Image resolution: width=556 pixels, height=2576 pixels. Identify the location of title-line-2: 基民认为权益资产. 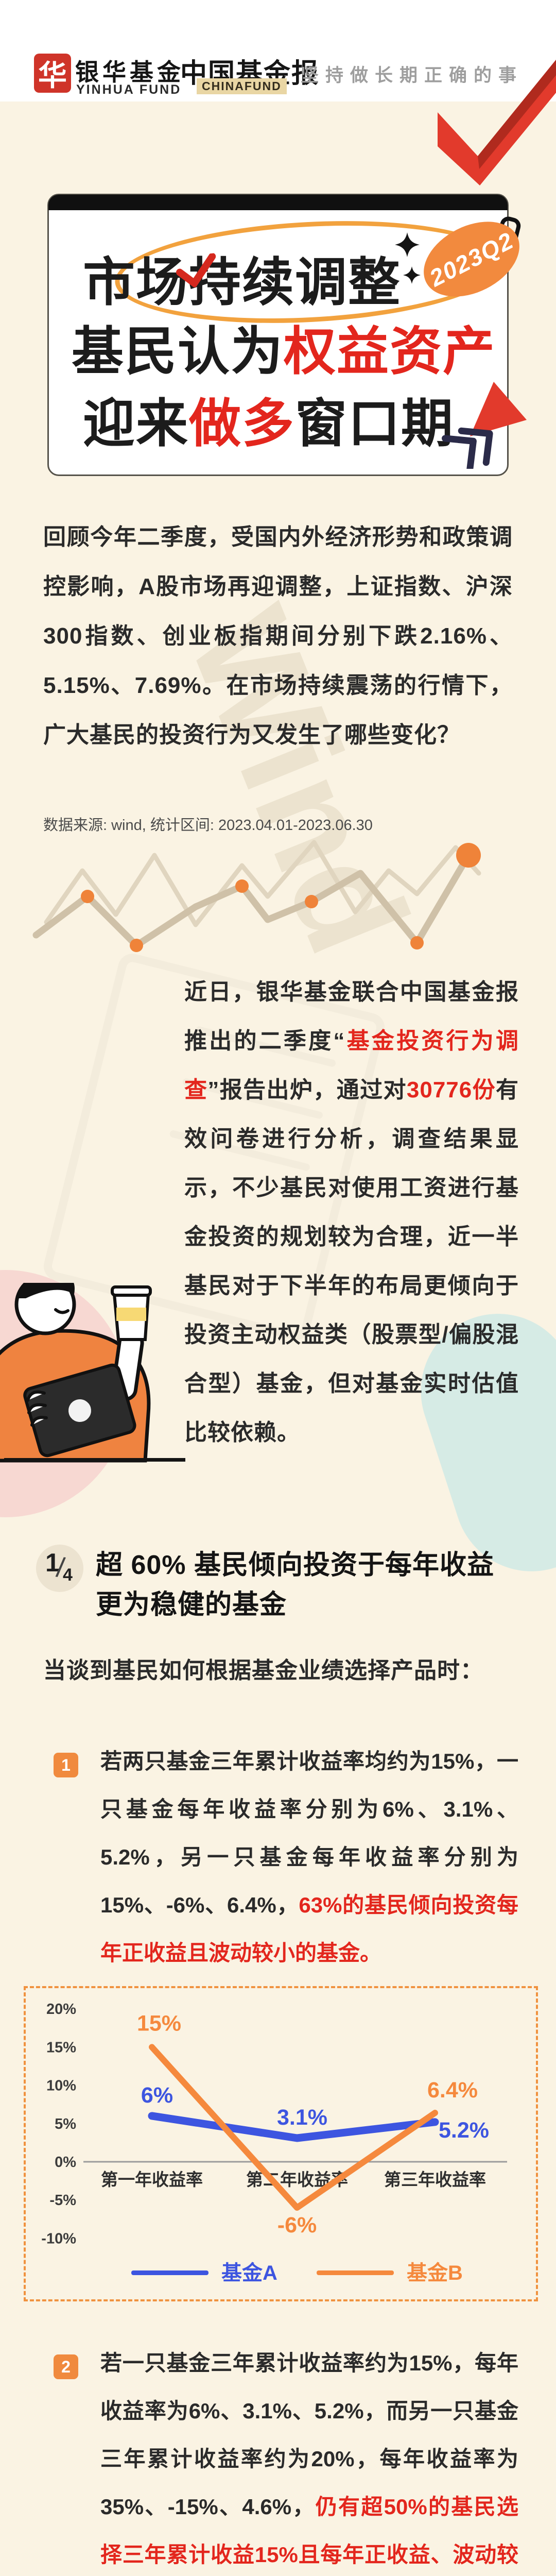
(284, 352).